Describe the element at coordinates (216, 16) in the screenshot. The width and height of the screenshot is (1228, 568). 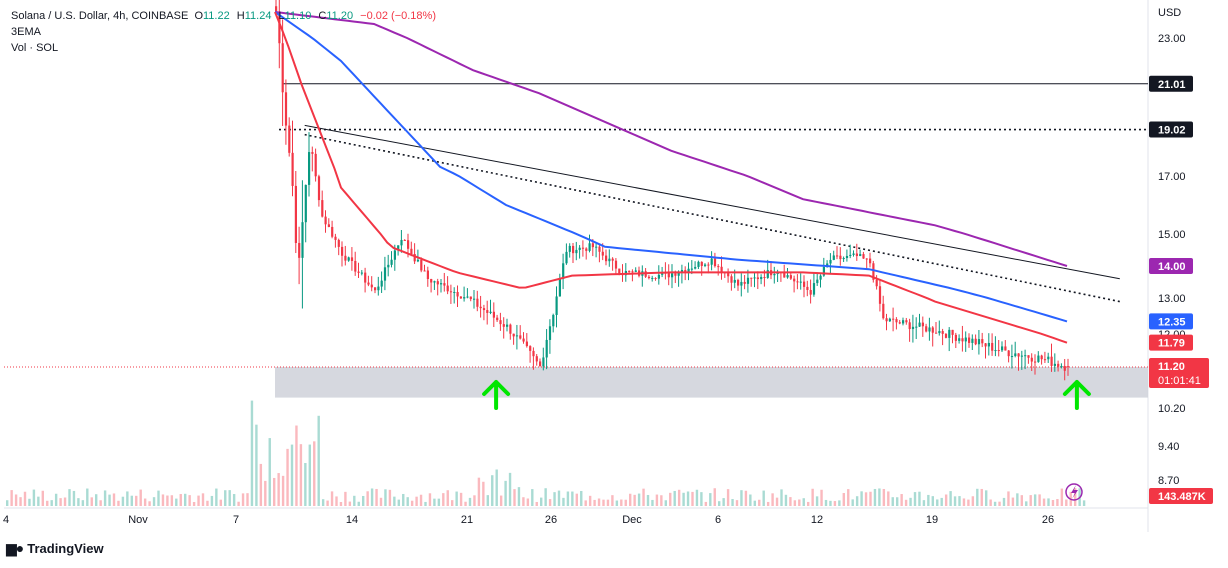
I see `open-value: 11.22` at that location.